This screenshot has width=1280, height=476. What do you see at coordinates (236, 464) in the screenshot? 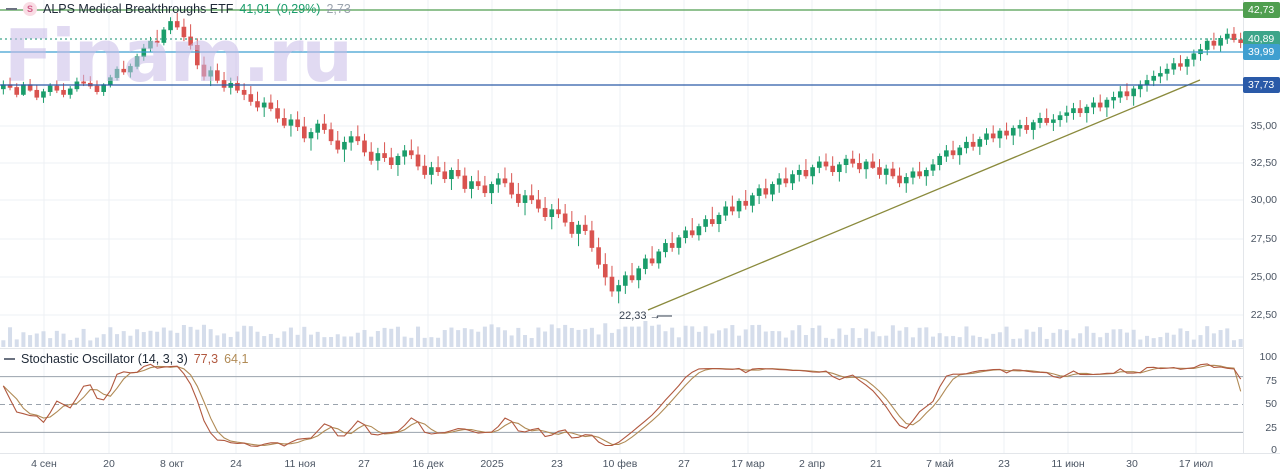
I see `date-axis-tick: 24` at bounding box center [236, 464].